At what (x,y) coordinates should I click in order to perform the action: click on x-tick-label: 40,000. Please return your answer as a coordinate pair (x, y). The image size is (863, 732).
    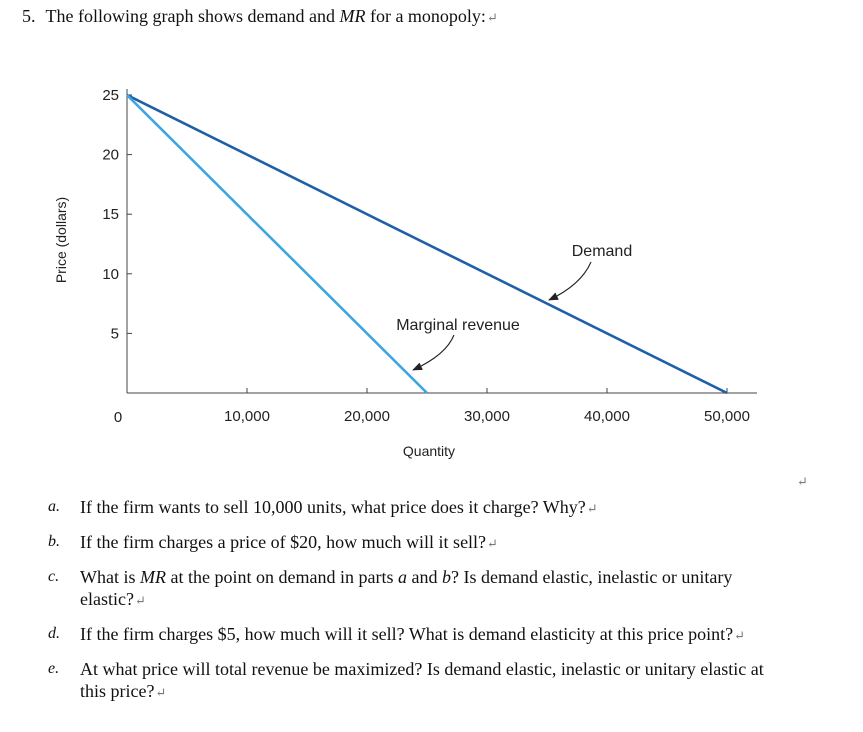
    Looking at the image, I should click on (607, 416).